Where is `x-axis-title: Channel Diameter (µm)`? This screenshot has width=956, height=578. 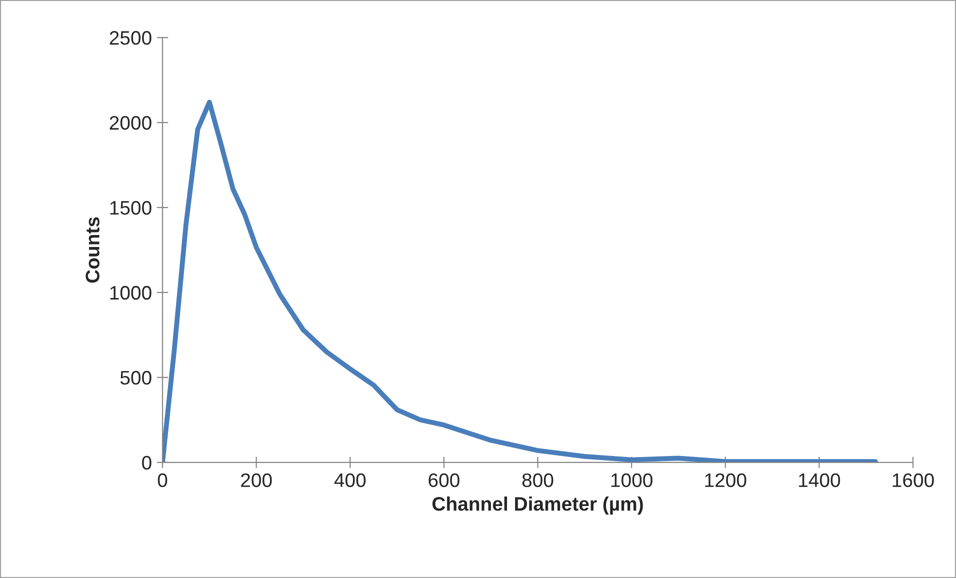 x-axis-title: Channel Diameter (µm) is located at coordinates (537, 505).